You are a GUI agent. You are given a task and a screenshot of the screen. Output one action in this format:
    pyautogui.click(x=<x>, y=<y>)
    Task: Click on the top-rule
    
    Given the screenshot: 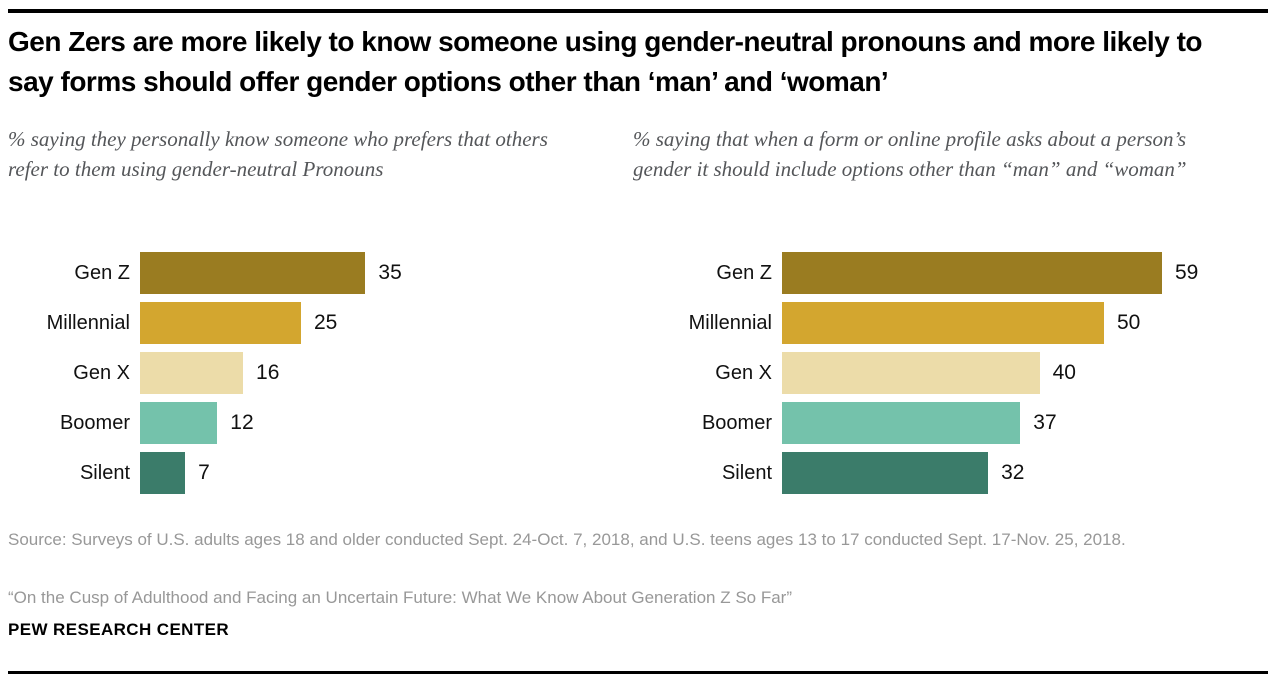 What is the action you would take?
    pyautogui.click(x=638, y=11)
    